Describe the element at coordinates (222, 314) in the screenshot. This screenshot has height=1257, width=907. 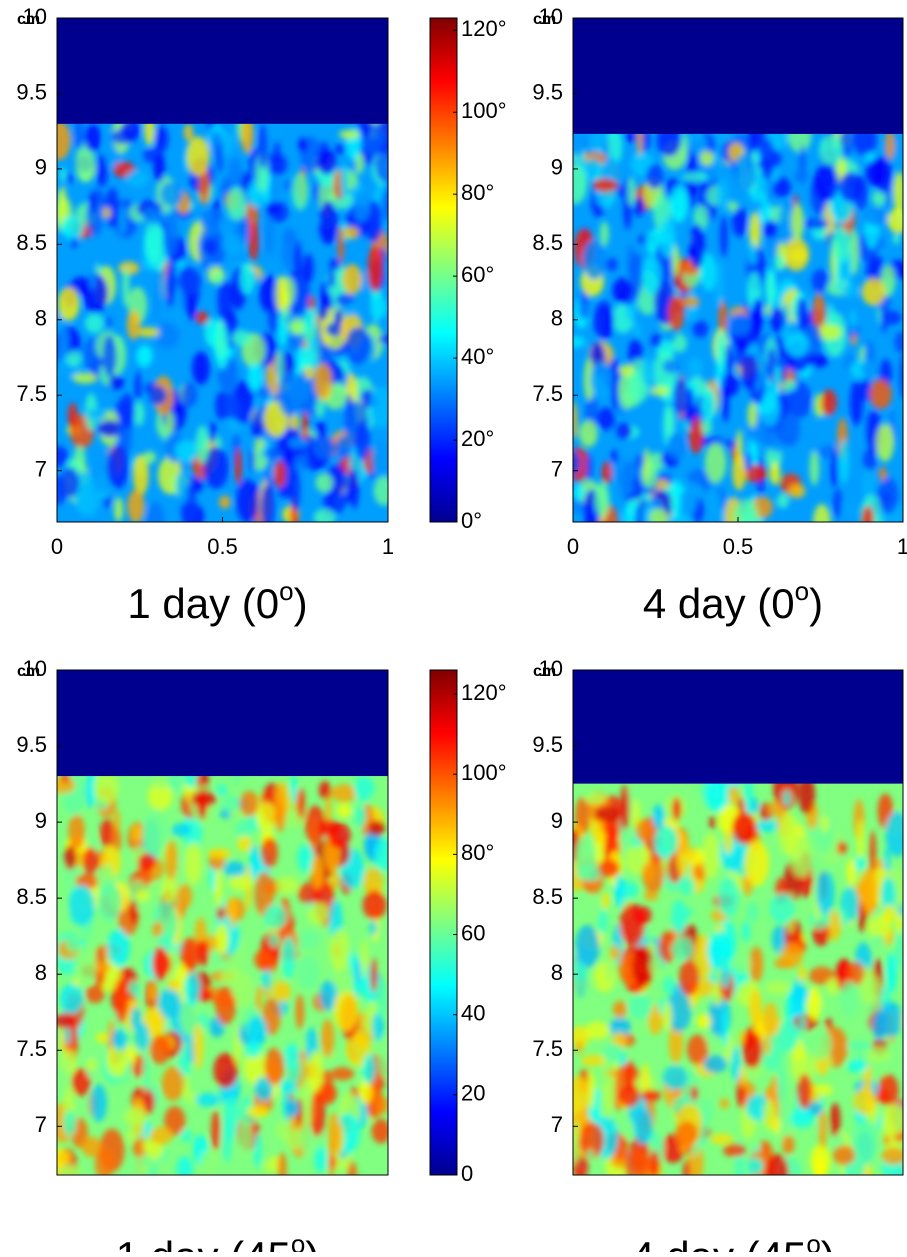
I see `texture` at that location.